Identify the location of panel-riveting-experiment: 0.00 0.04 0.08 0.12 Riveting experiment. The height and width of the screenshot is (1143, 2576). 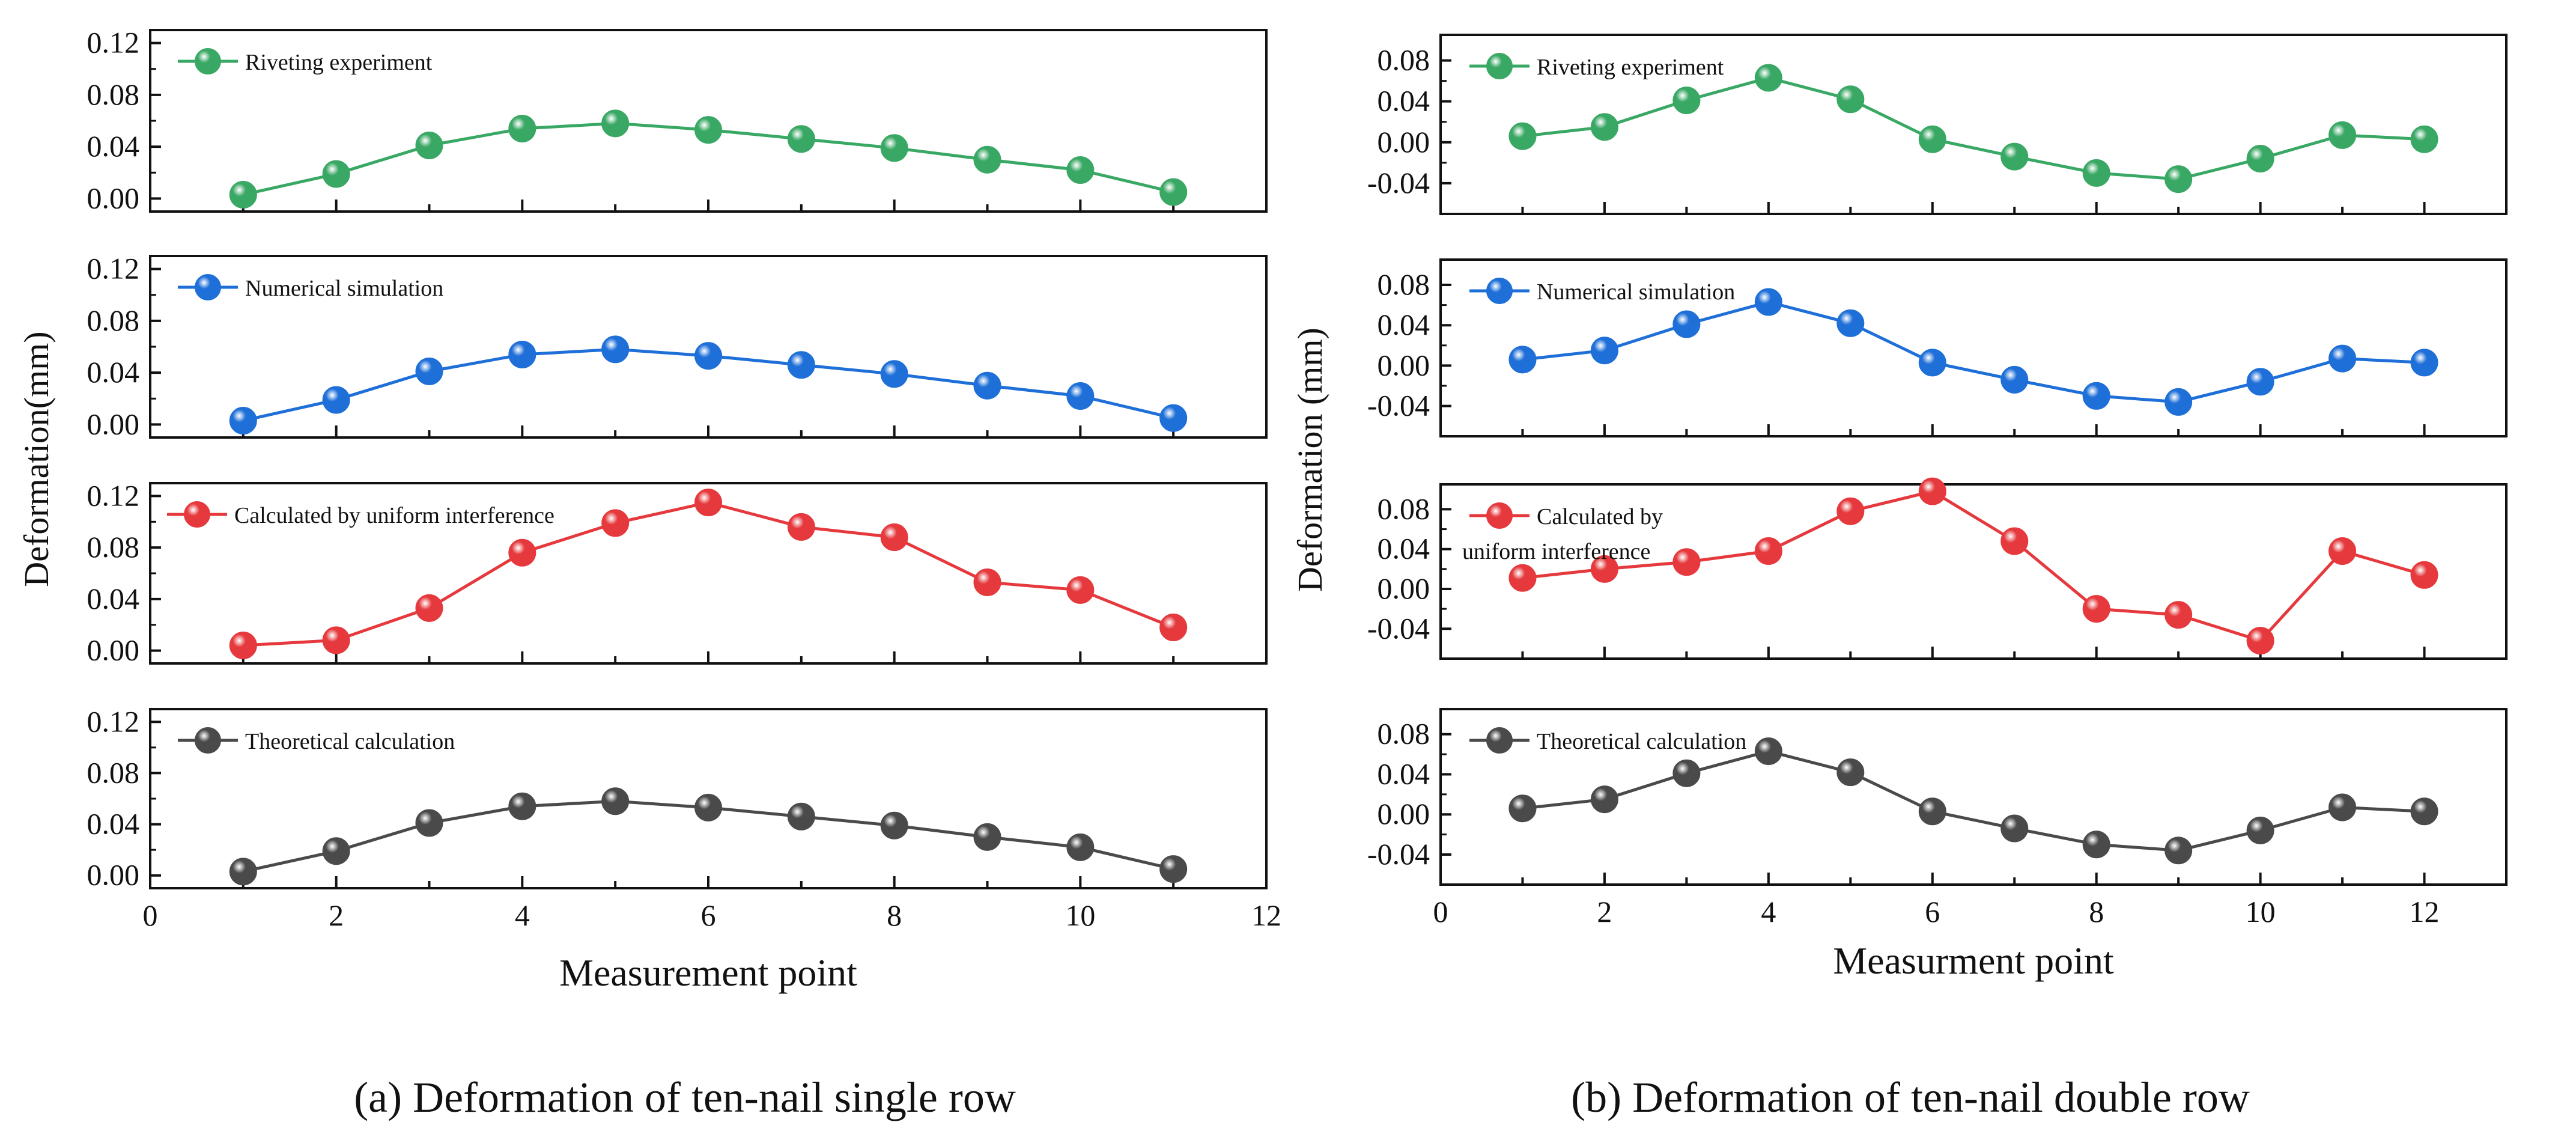
(677, 120).